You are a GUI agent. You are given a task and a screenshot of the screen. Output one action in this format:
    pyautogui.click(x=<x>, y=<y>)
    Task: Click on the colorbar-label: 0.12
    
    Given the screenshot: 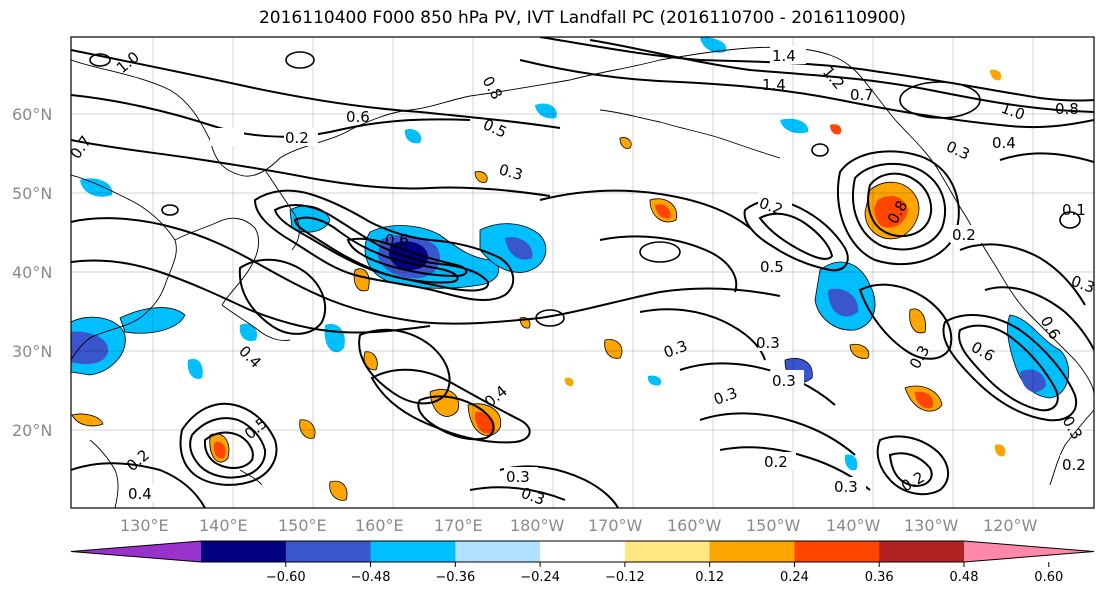 What is the action you would take?
    pyautogui.click(x=709, y=577)
    